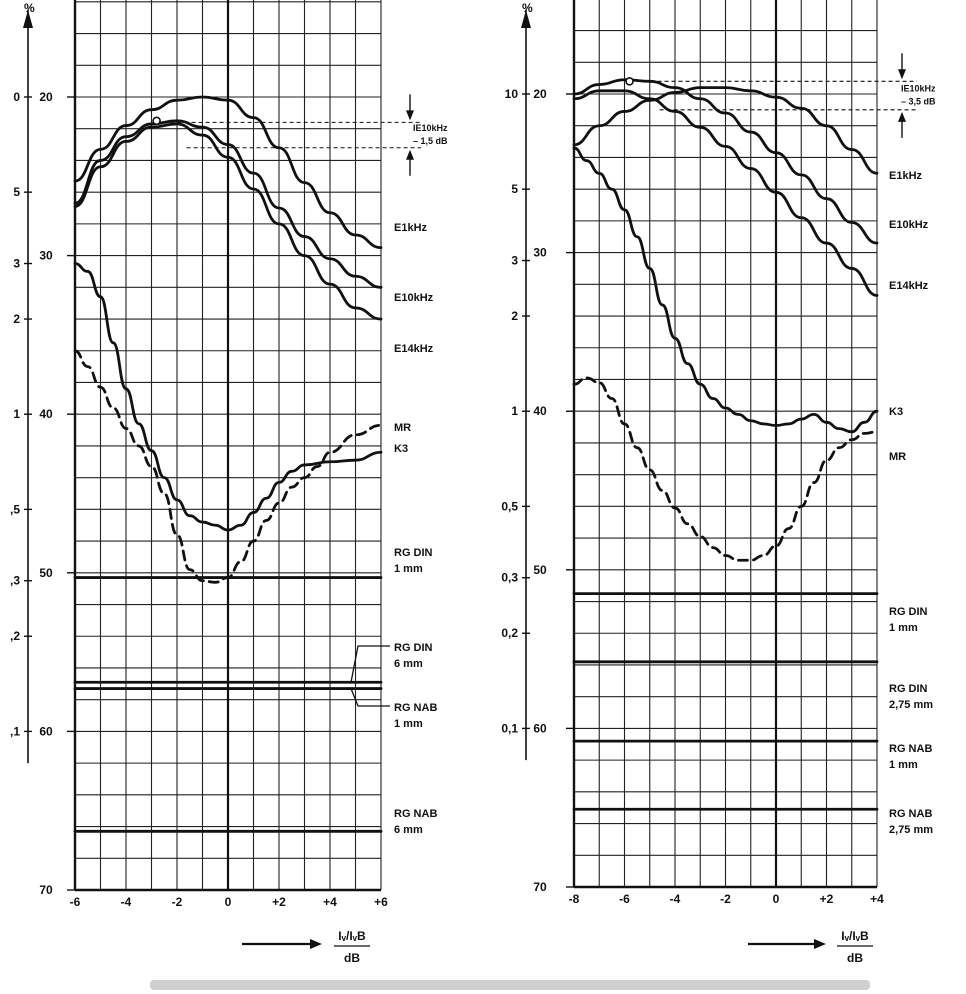 This screenshot has width=966, height=994. Describe the element at coordinates (15, 581) in the screenshot. I see `pct-tick-label: ,3` at that location.